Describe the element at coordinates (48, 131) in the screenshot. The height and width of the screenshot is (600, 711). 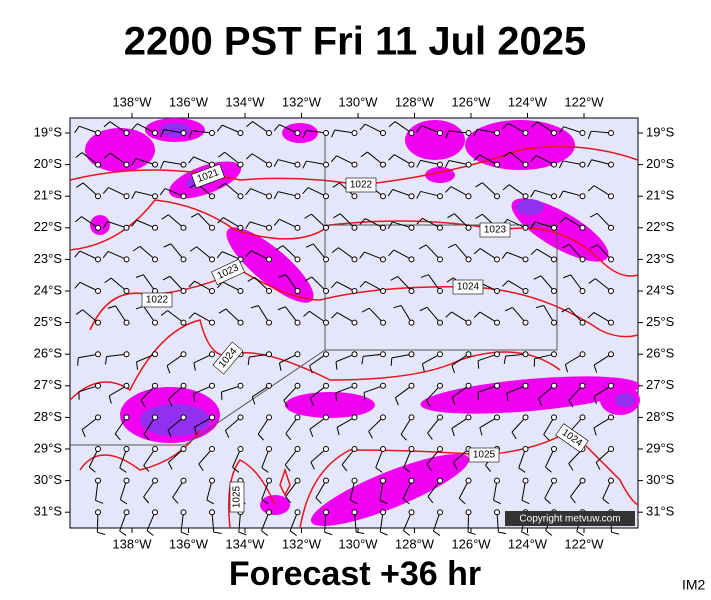
I see `latitude-label: 19°S` at that location.